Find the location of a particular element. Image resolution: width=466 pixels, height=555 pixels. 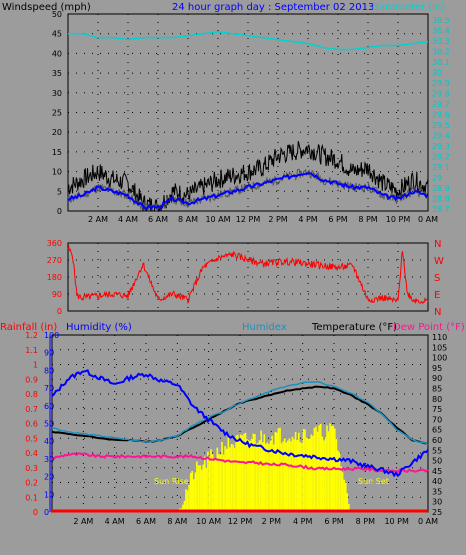

x-tick-label: 2 PM is located at coordinates (271, 521).